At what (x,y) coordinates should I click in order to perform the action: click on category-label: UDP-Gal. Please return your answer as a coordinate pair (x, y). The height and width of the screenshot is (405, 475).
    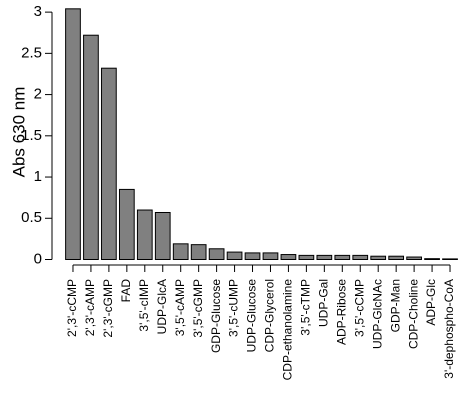
    Looking at the image, I should click on (324, 303).